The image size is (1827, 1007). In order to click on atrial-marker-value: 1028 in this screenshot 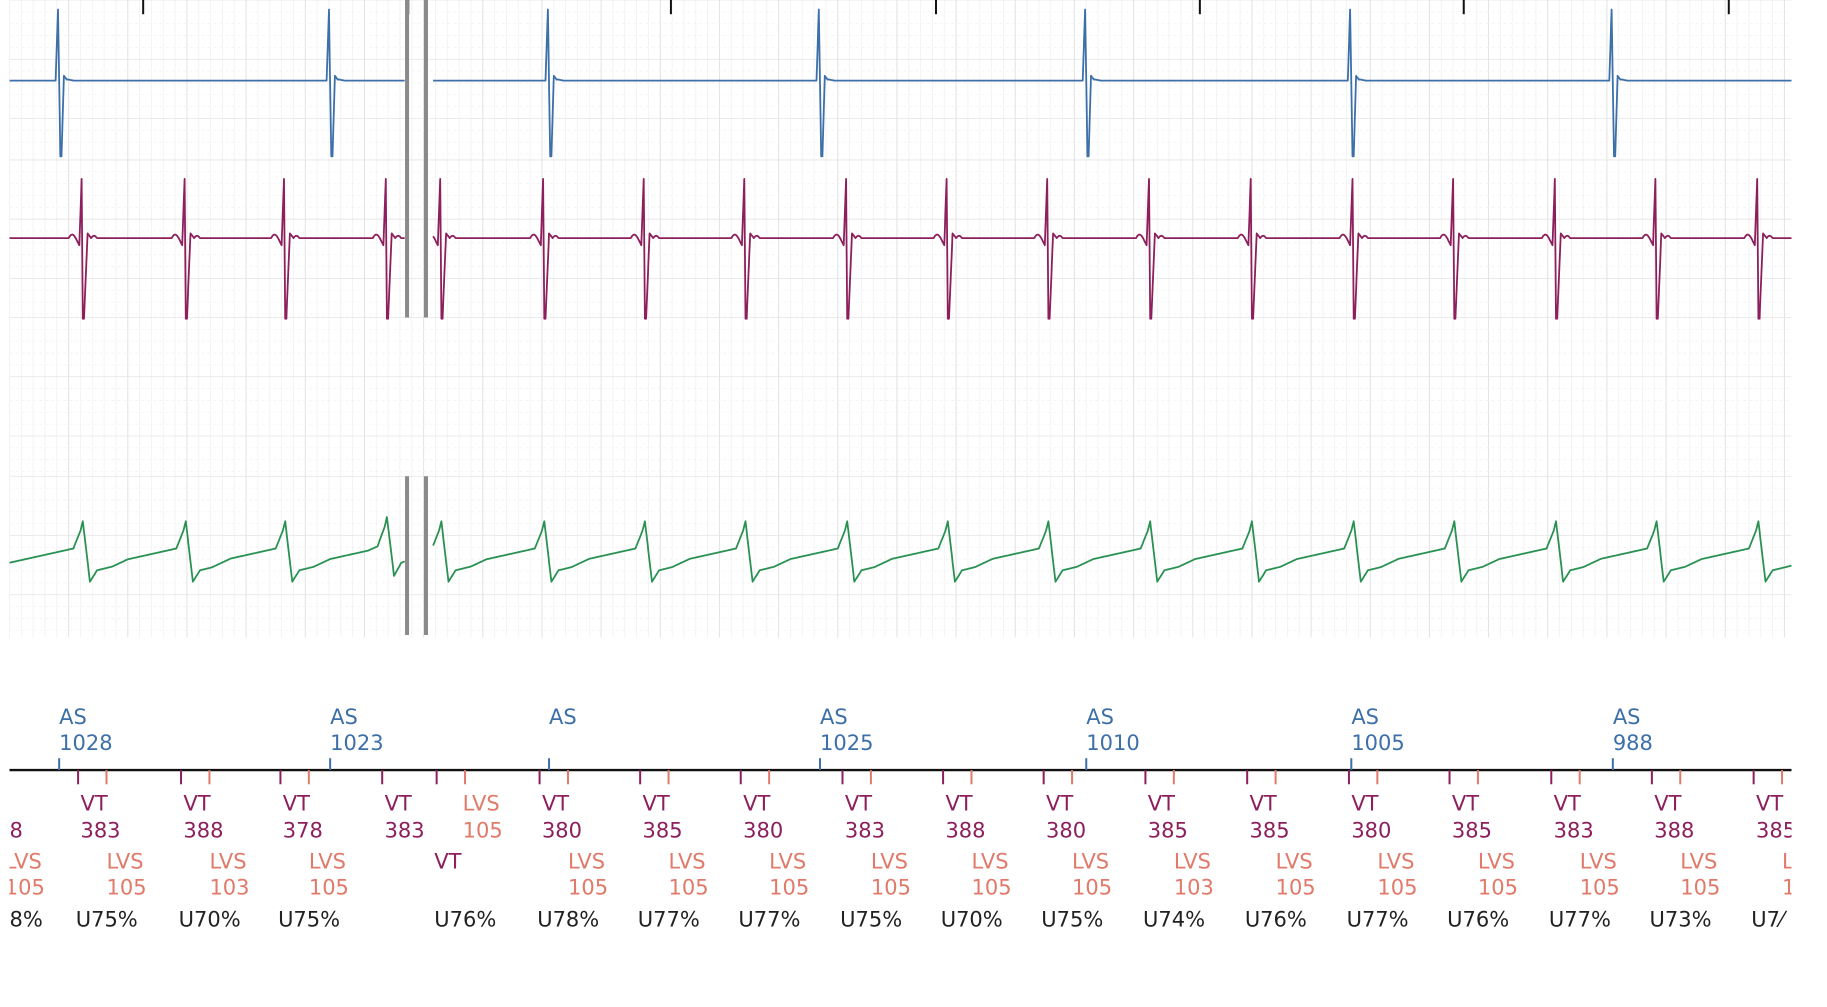, I will do `click(85, 743)`.